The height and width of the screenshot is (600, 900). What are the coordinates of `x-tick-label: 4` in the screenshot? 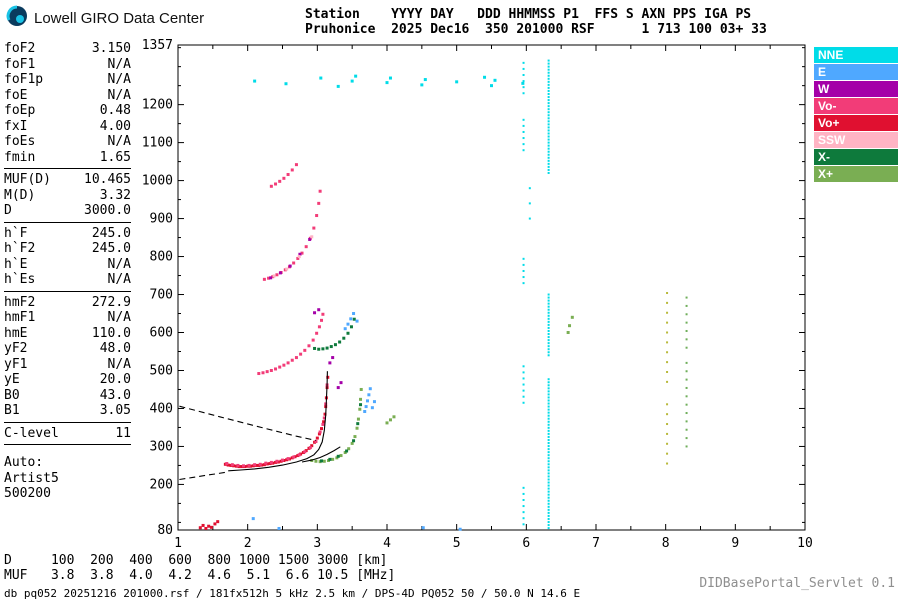 It's located at (387, 543).